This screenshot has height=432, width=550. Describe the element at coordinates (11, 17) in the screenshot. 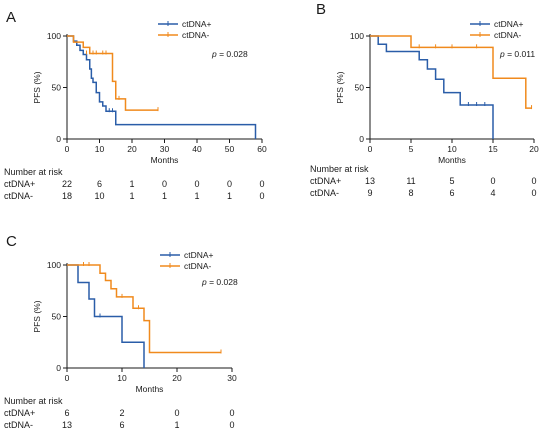

I see `panel-letter: A` at that location.